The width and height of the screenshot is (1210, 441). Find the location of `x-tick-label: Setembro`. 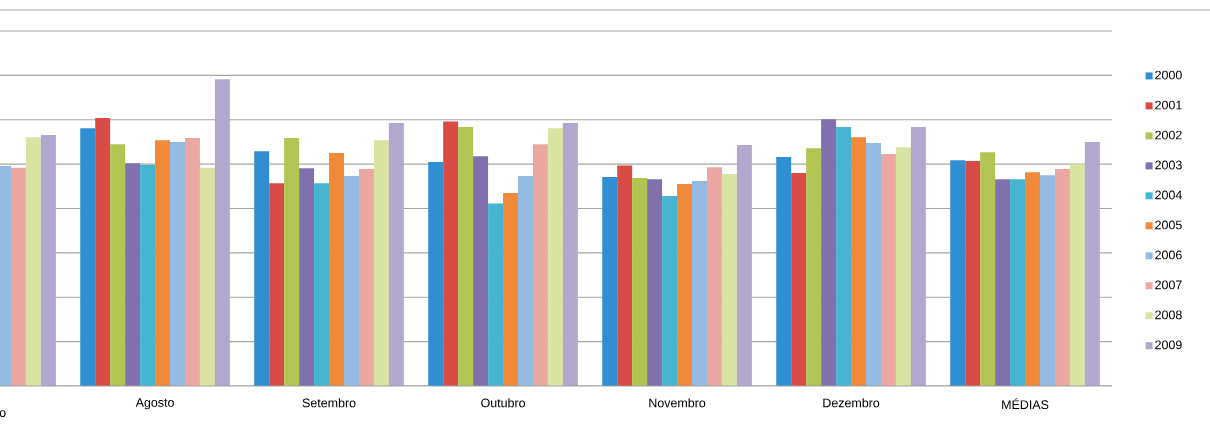

x-tick-label: Setembro is located at coordinates (329, 403).